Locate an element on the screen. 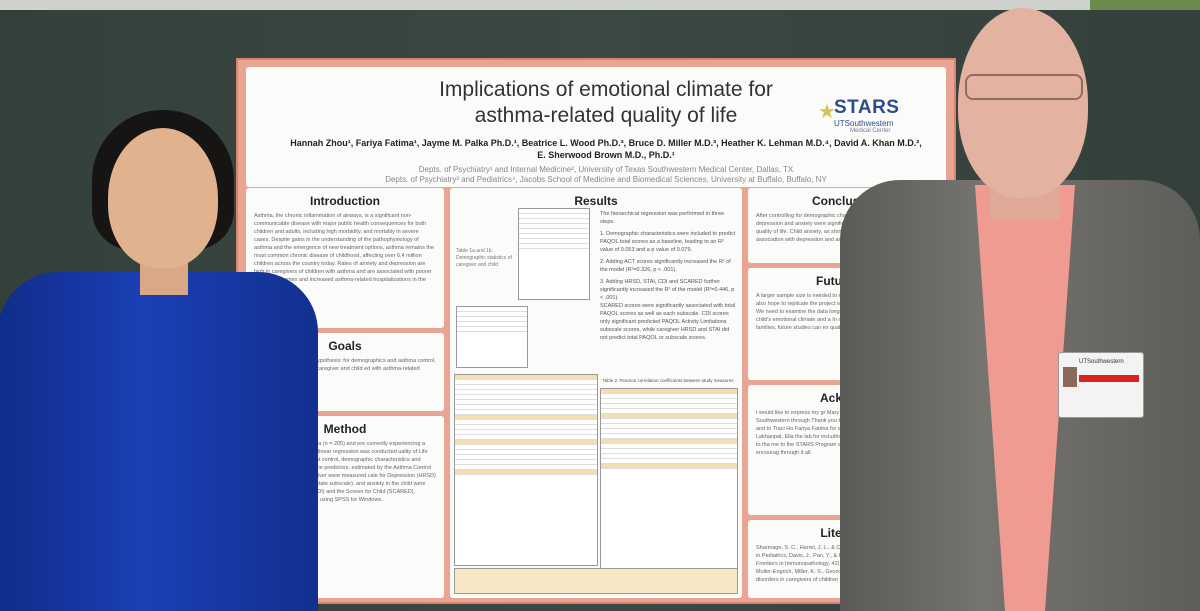 The image size is (1200, 611). badge-stripe is located at coordinates (1109, 378).